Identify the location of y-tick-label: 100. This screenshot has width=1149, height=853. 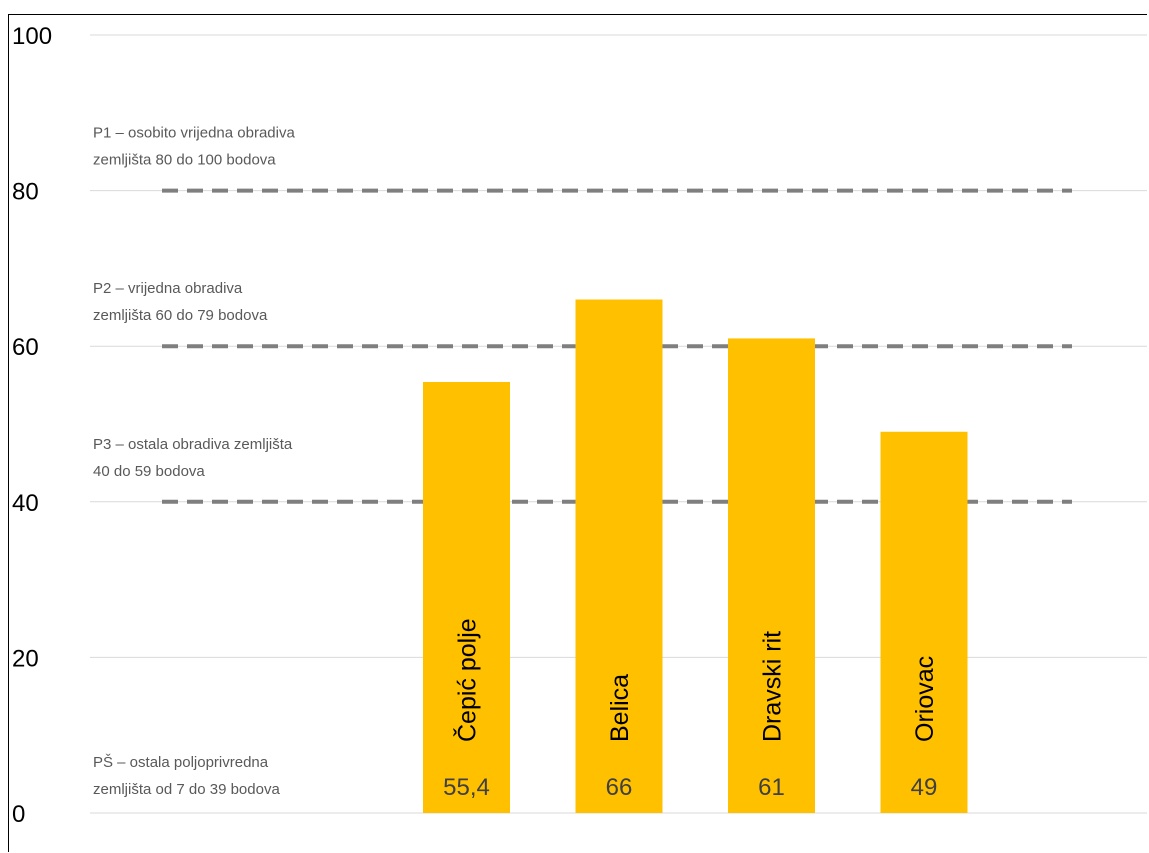
(32, 36).